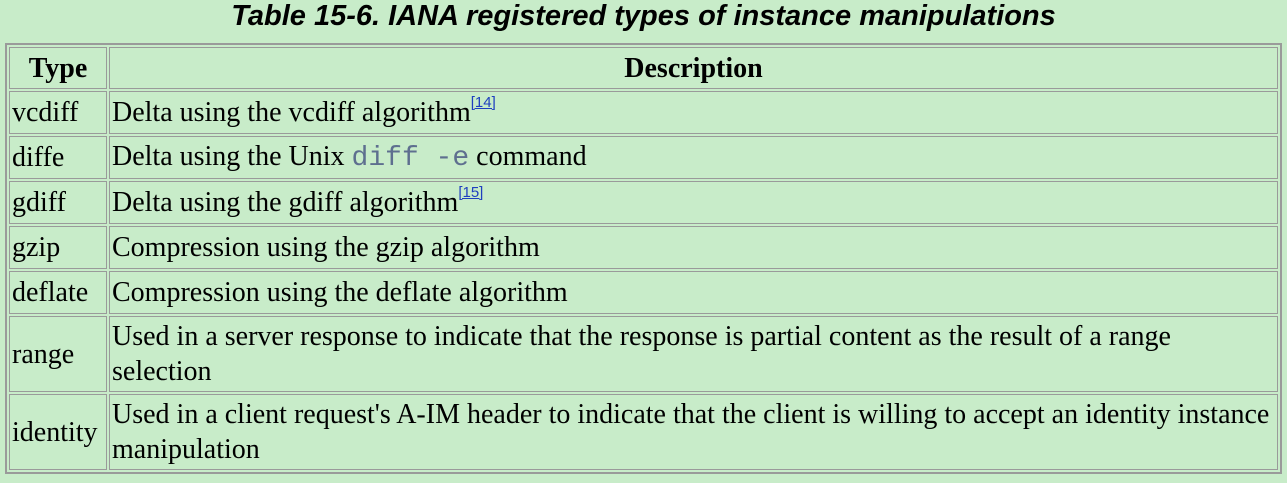 This screenshot has width=1287, height=483. What do you see at coordinates (58, 292) in the screenshot?
I see `type-cell: deflate` at bounding box center [58, 292].